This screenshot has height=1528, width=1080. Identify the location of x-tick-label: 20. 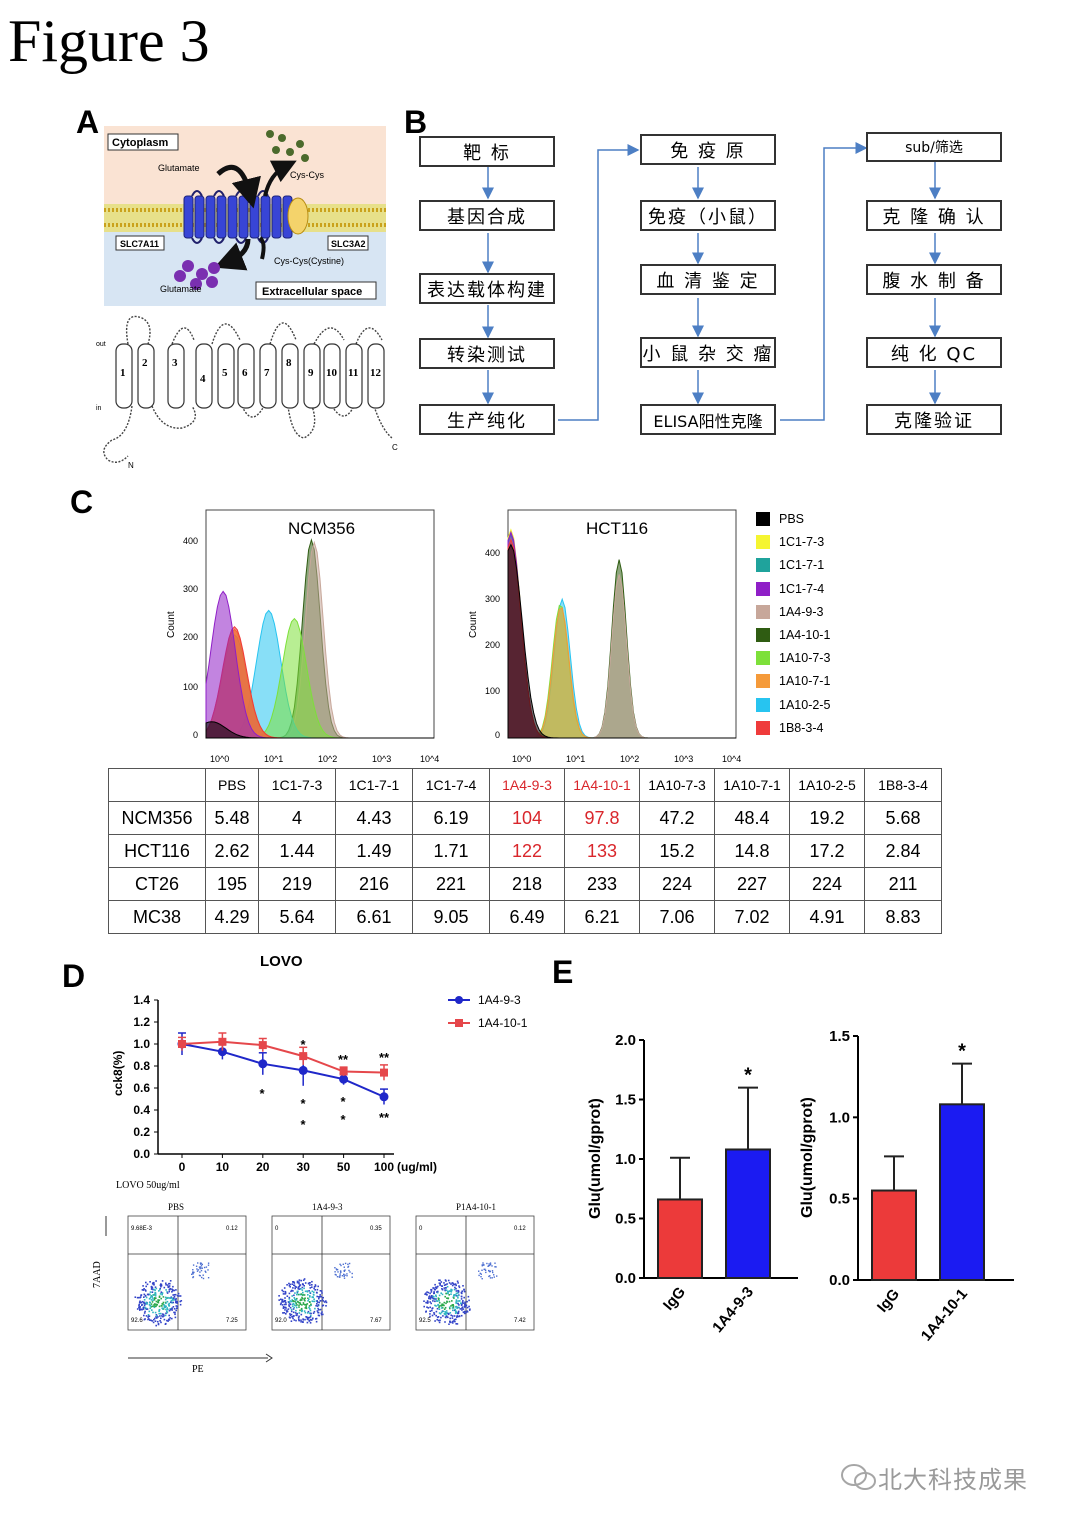
(263, 1167).